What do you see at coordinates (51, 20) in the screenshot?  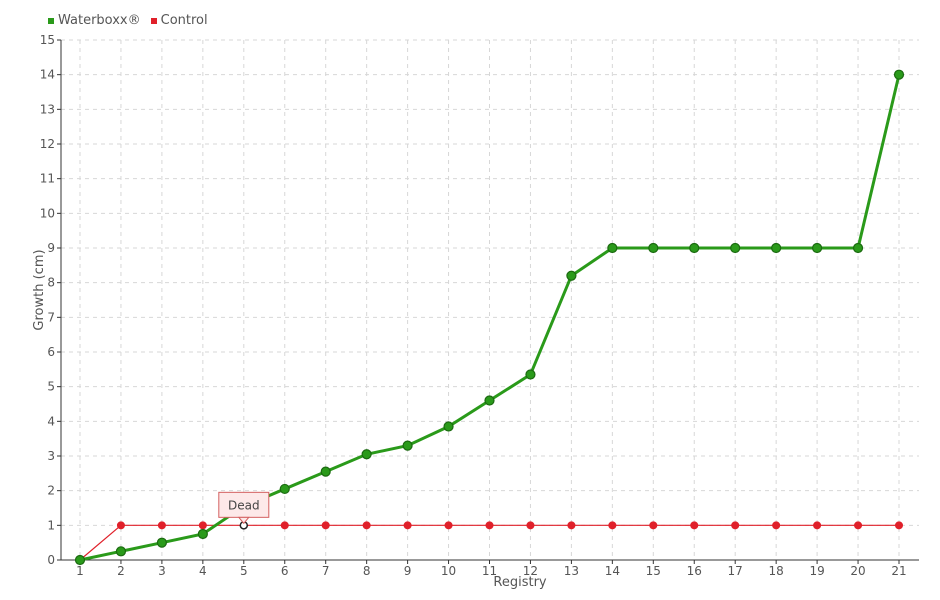 I see `legend-swatch-waterboxx` at bounding box center [51, 20].